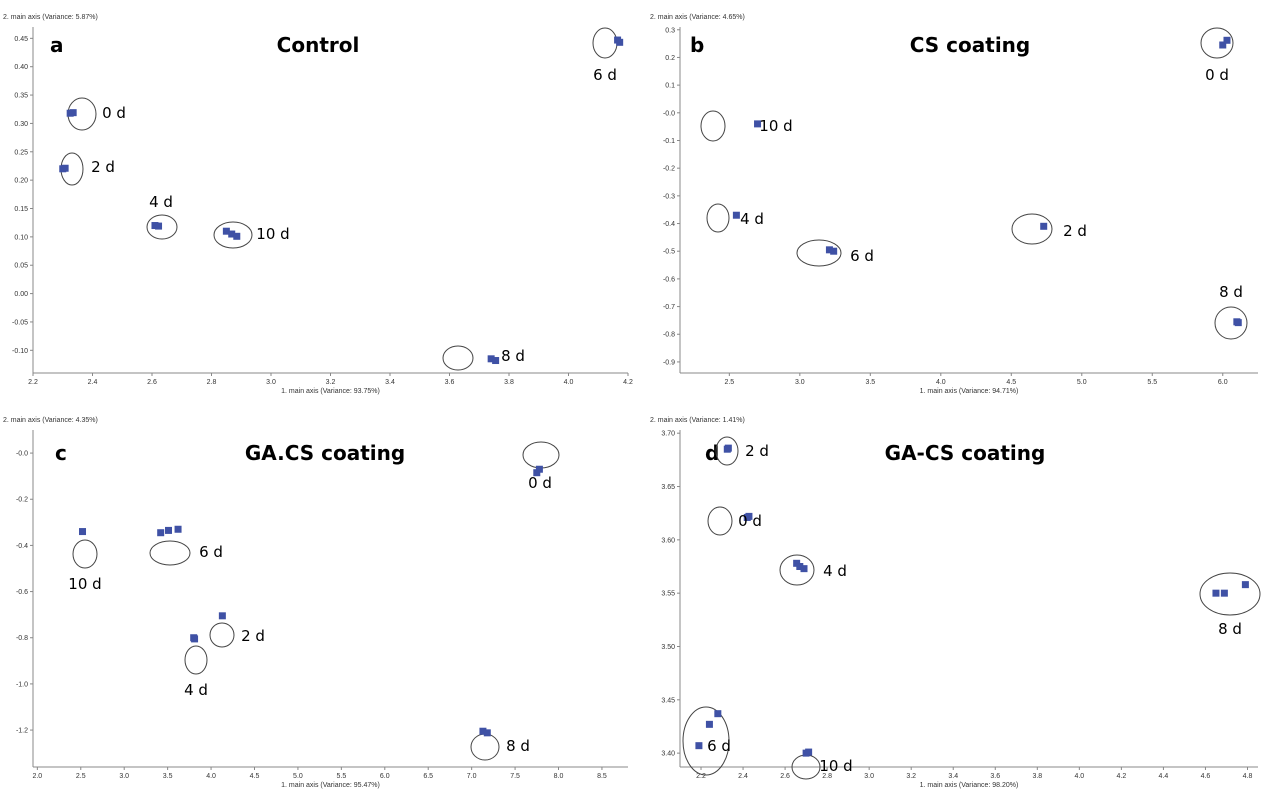 The height and width of the screenshot is (808, 1263). What do you see at coordinates (472, 776) in the screenshot?
I see `x-tick-label: 7.0` at bounding box center [472, 776].